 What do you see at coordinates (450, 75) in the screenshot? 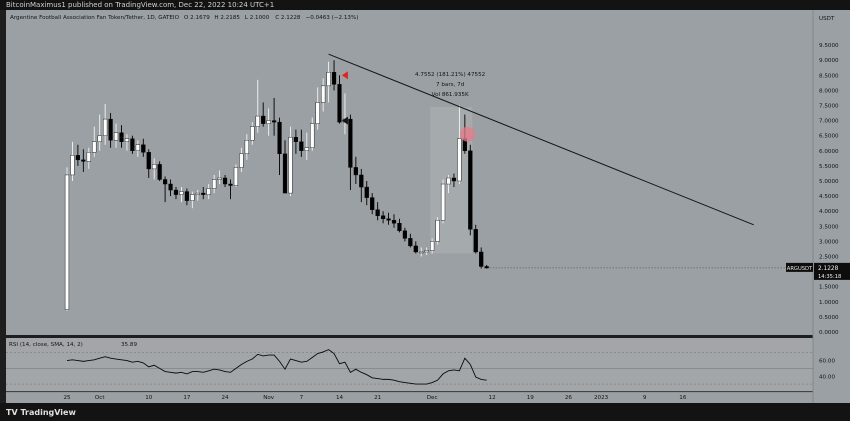
I see `measure-label: 4.7552 (181.21%) 47552` at bounding box center [450, 75].